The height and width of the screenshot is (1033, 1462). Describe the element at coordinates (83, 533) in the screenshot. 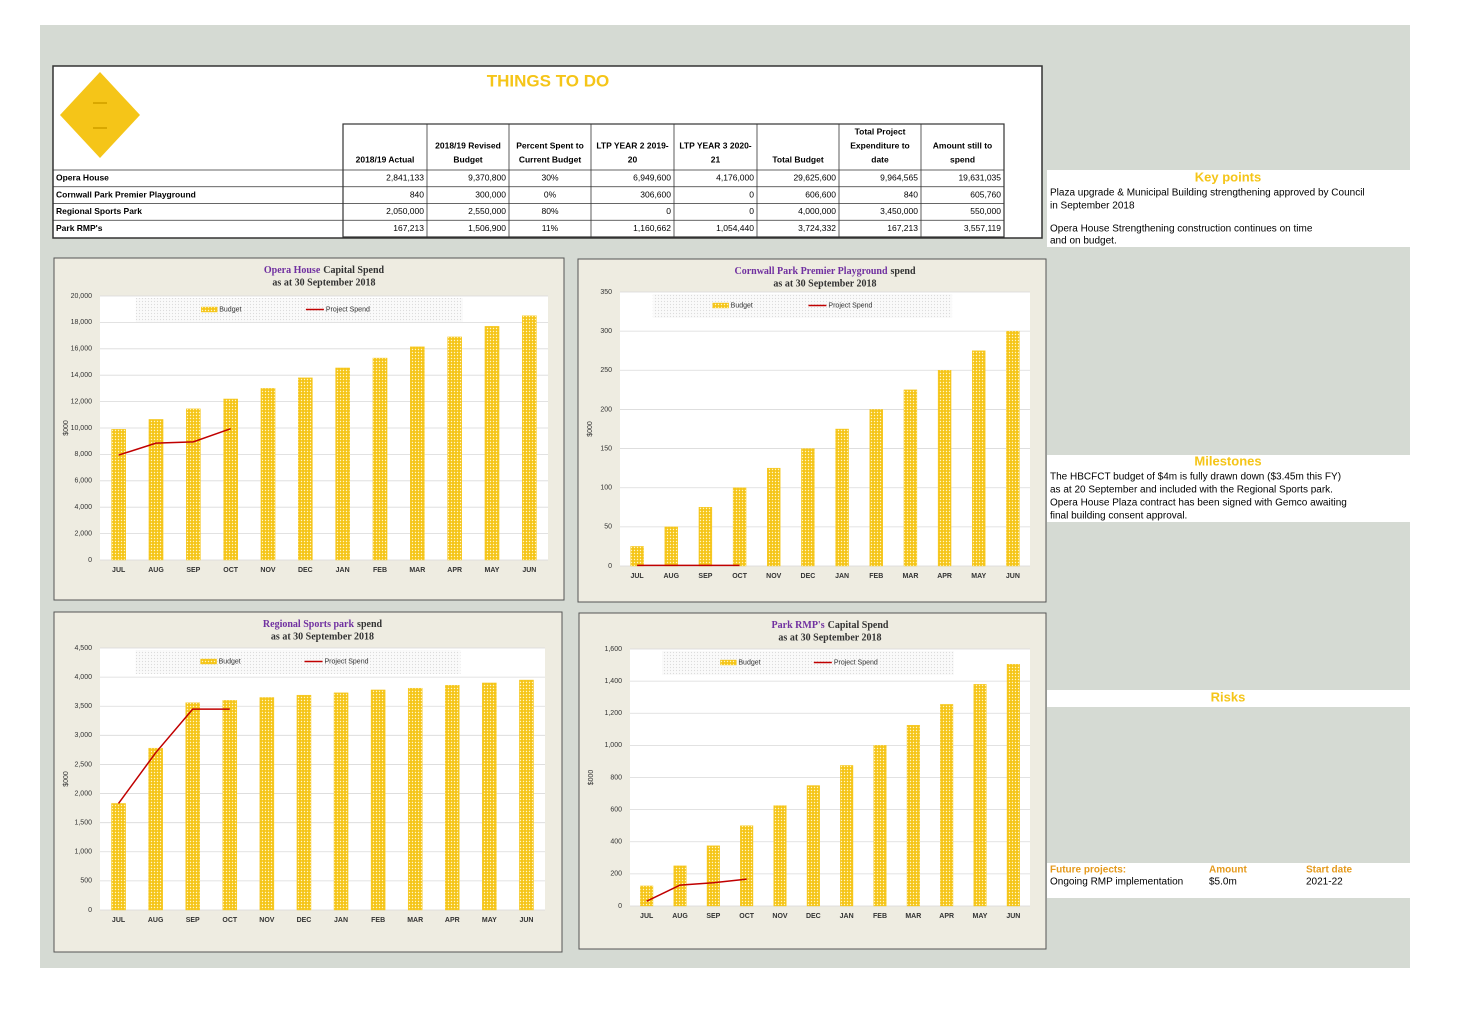

I see `y-tick-label: 2,000` at that location.